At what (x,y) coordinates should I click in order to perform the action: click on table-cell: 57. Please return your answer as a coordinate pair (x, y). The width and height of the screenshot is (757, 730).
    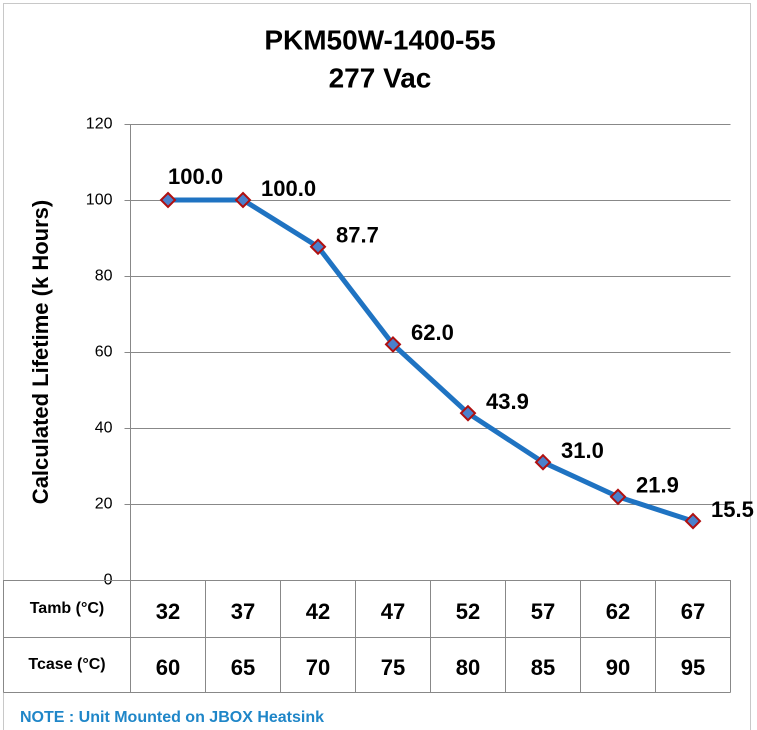
    Looking at the image, I should click on (543, 611).